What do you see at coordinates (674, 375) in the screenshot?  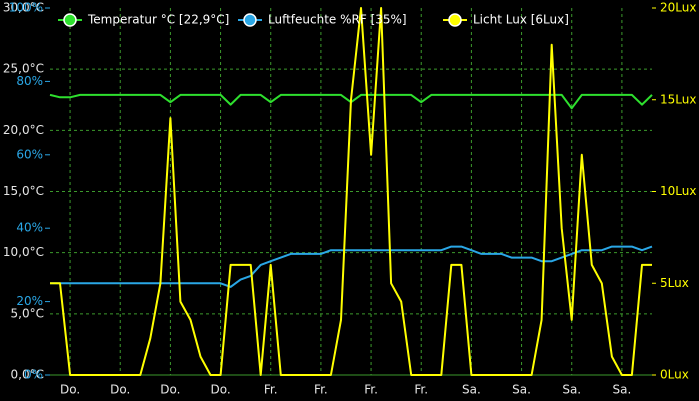 I see `y2-tick-label: 0Lux` at bounding box center [674, 375].